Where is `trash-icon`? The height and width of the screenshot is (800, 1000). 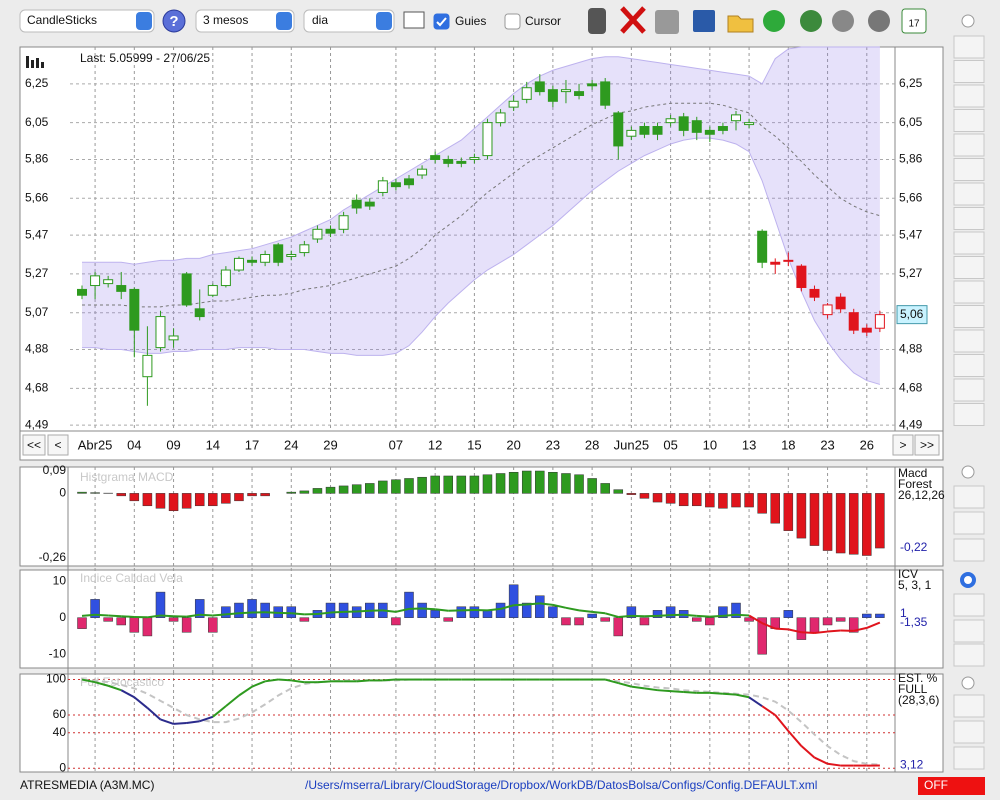
trash-icon is located at coordinates (597, 21).